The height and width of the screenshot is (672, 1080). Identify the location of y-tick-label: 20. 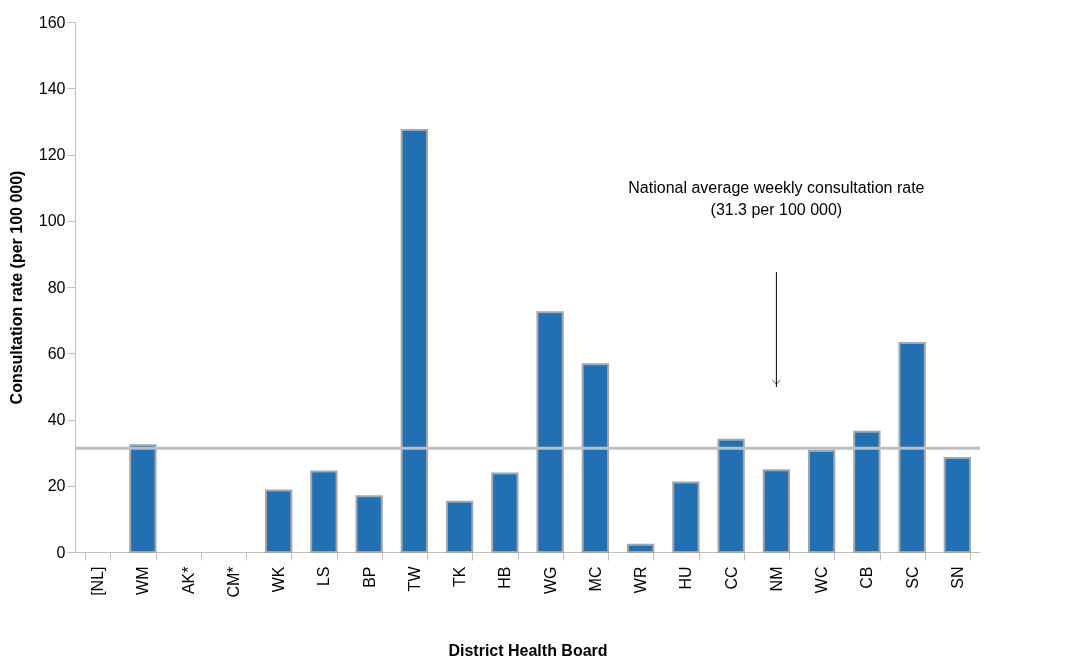
(56, 486).